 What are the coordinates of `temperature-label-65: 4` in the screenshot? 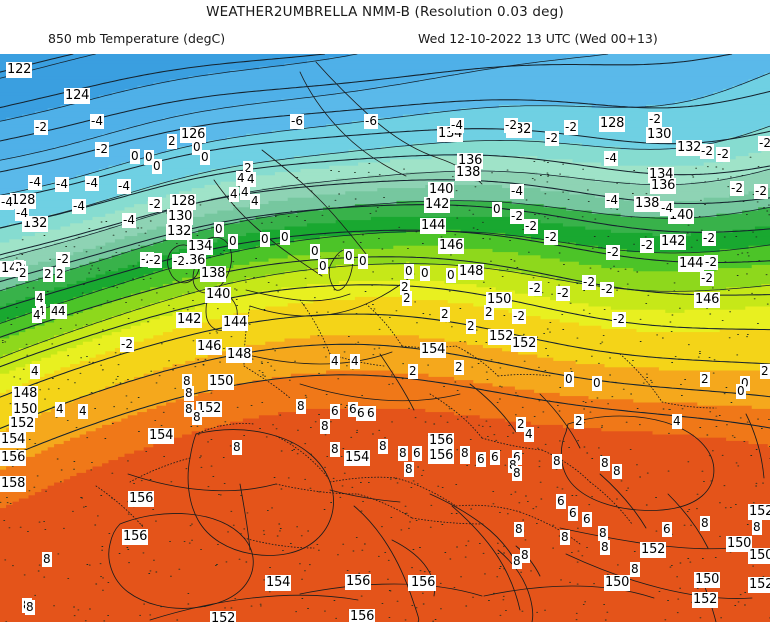 It's located at (62, 311).